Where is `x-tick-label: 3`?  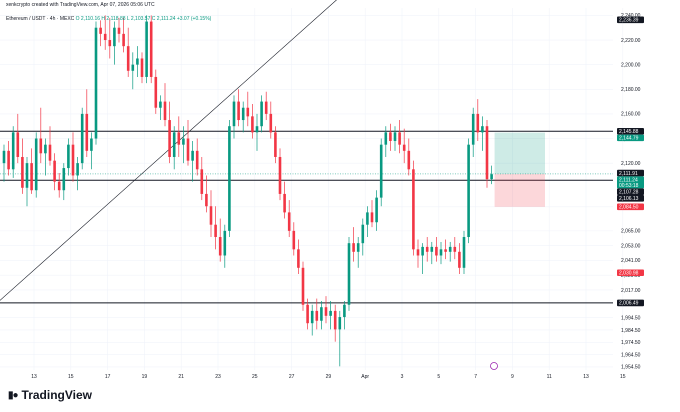
x-tick-label: 3 is located at coordinates (402, 377).